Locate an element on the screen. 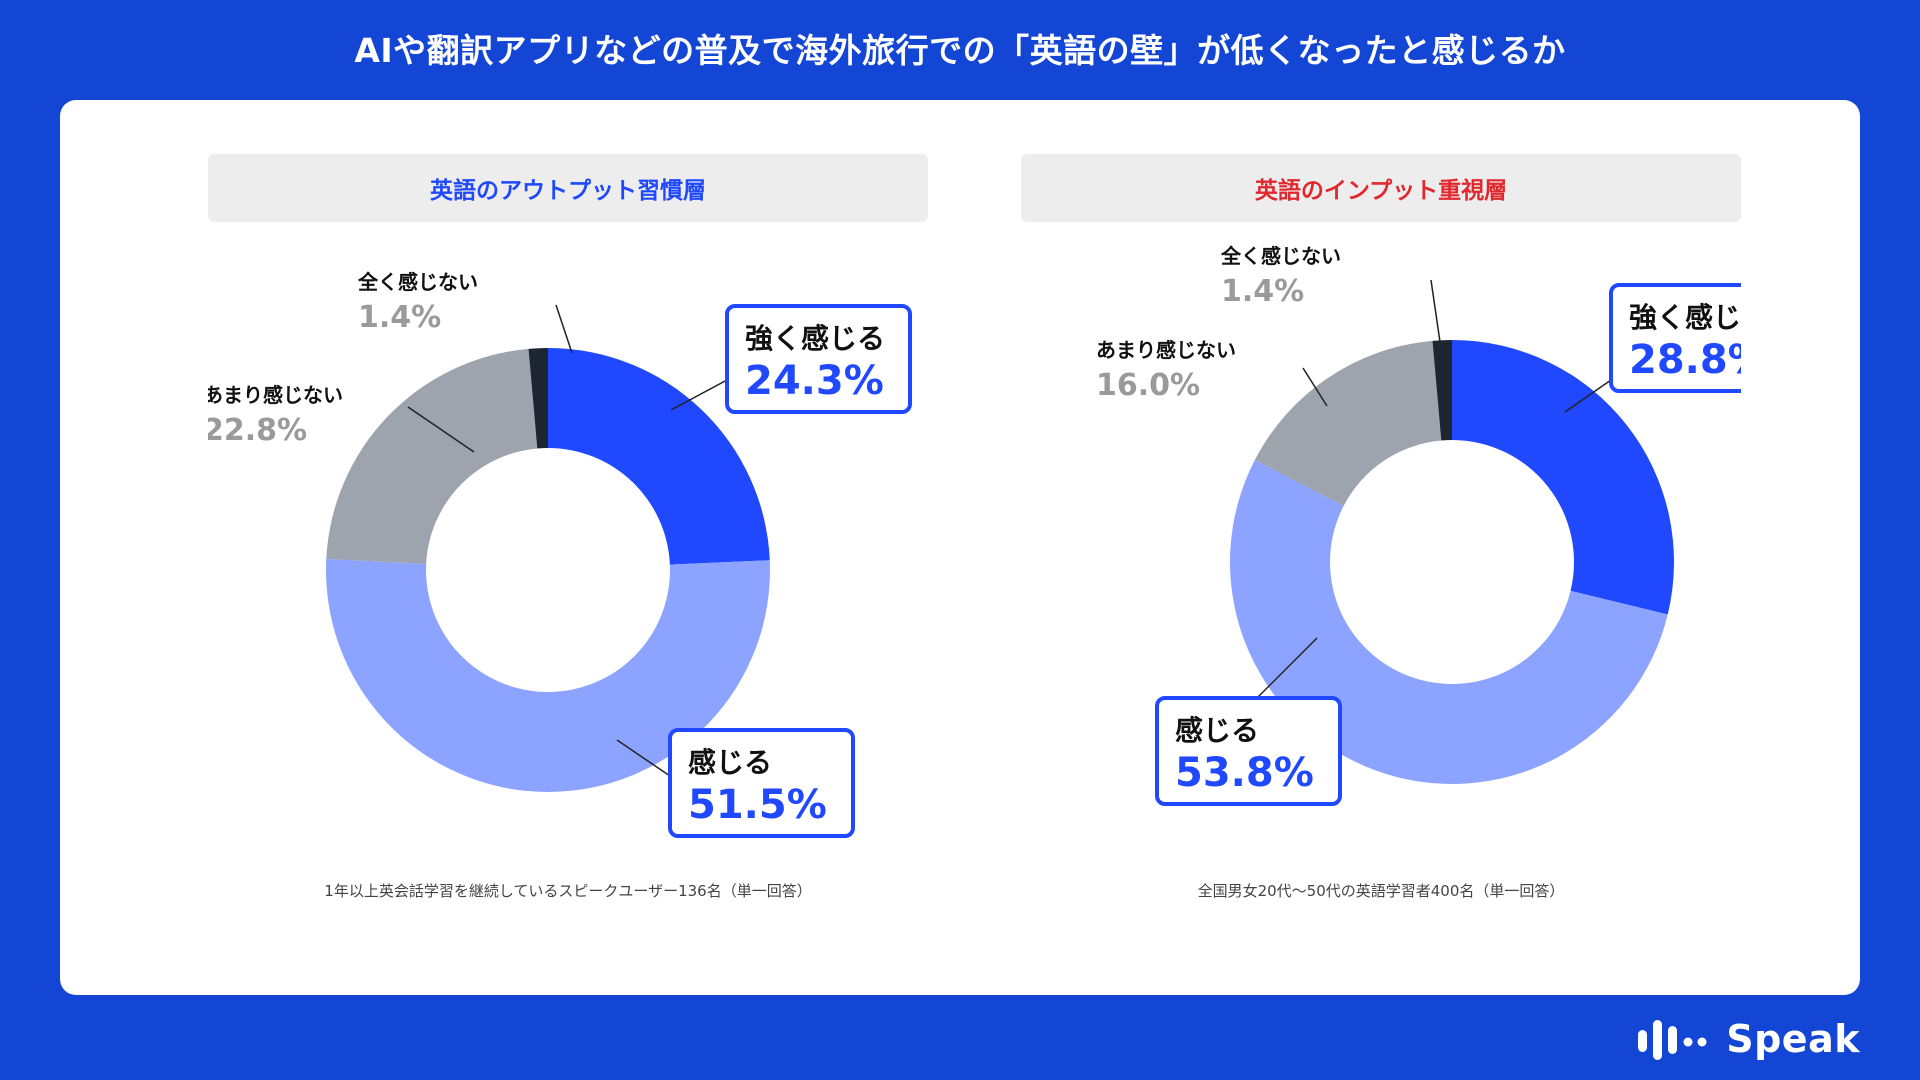 This screenshot has height=1080, width=1920. value-label-strongly: 28.8% is located at coordinates (1685, 360).